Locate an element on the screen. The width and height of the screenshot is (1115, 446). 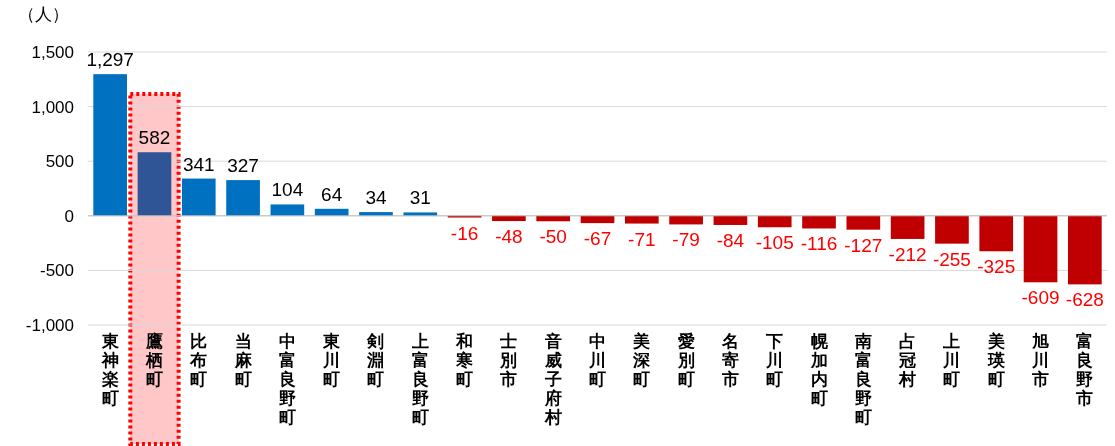
data-label: -84 is located at coordinates (730, 240).